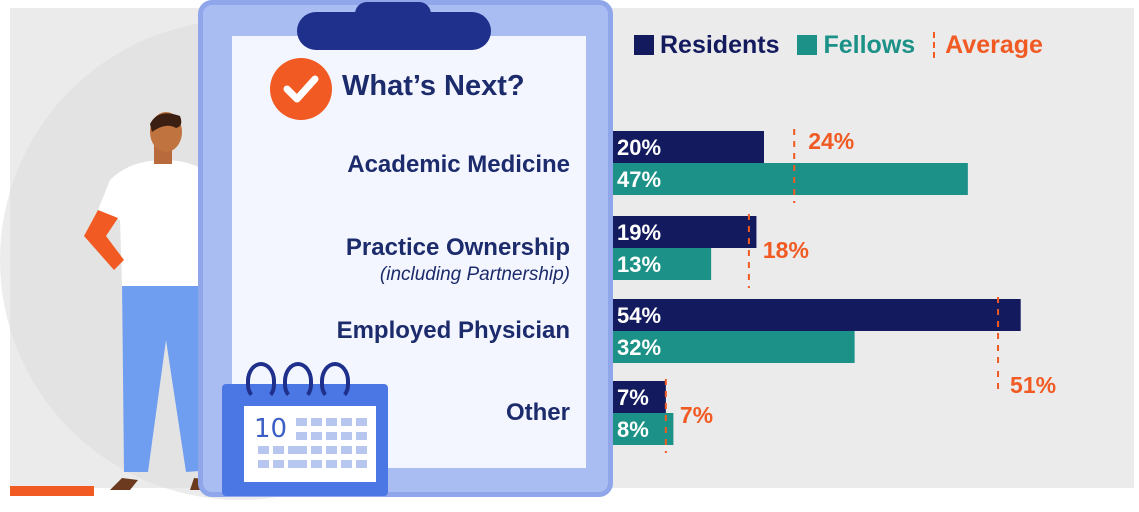  I want to click on calendar-face, so click(310, 444).